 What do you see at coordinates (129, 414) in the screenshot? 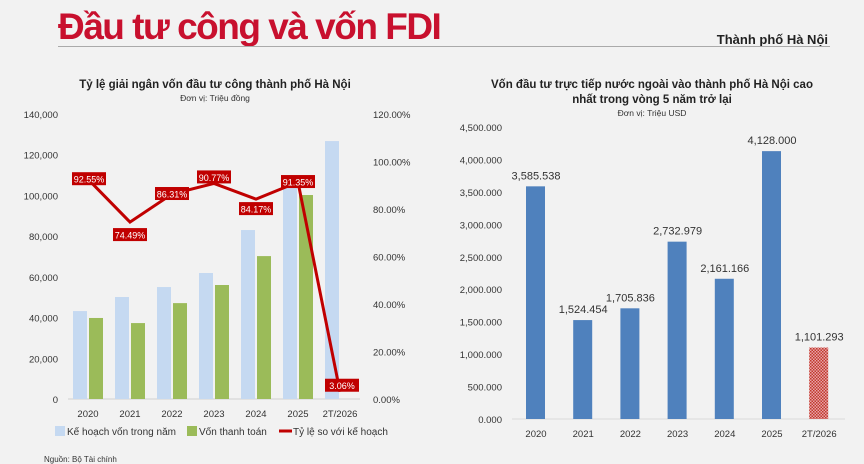
I see `x-tick: 2021` at bounding box center [129, 414].